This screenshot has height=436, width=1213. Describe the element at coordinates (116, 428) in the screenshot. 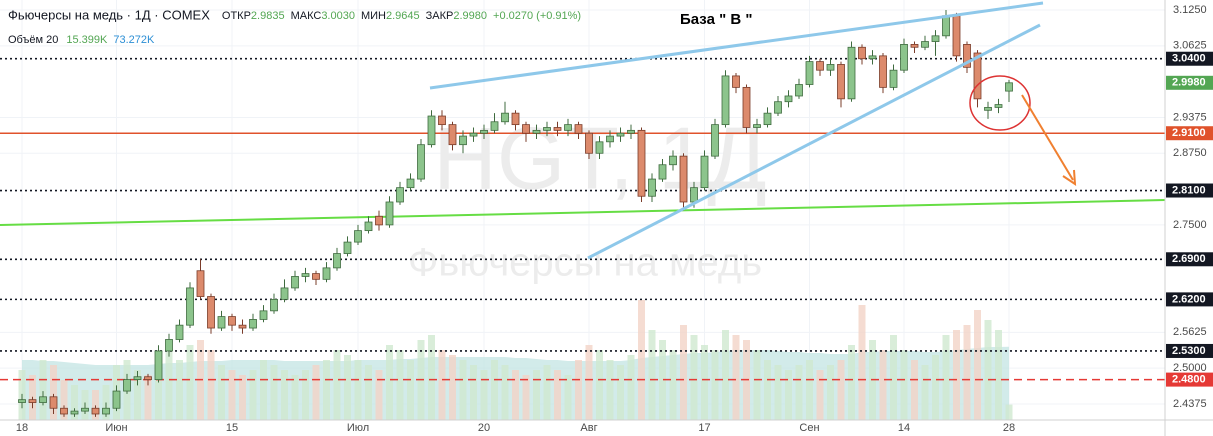

I see `x-tick-label: Июн` at that location.